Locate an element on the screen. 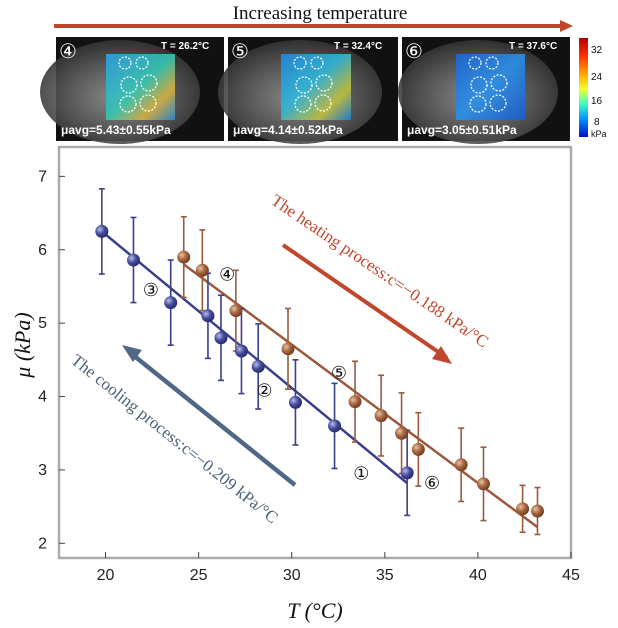 The image size is (618, 628). sample-marker: ⑥ is located at coordinates (432, 483).